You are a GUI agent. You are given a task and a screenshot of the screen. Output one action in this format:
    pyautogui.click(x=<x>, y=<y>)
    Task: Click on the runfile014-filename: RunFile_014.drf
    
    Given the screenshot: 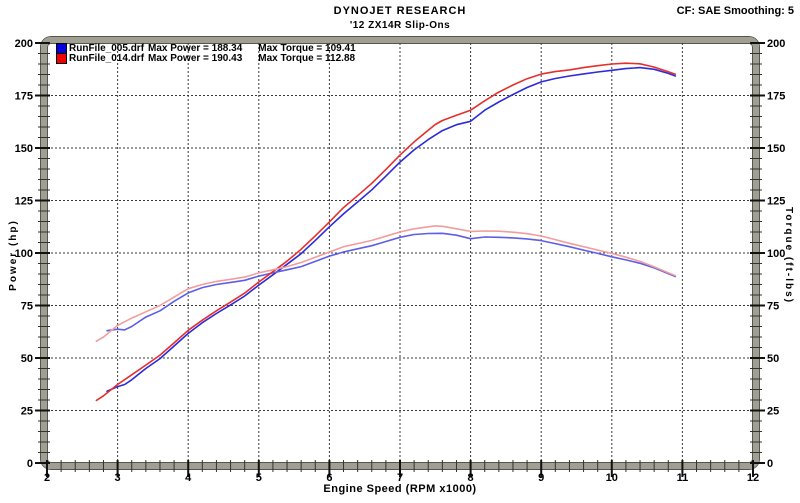 What is the action you would take?
    pyautogui.click(x=107, y=58)
    